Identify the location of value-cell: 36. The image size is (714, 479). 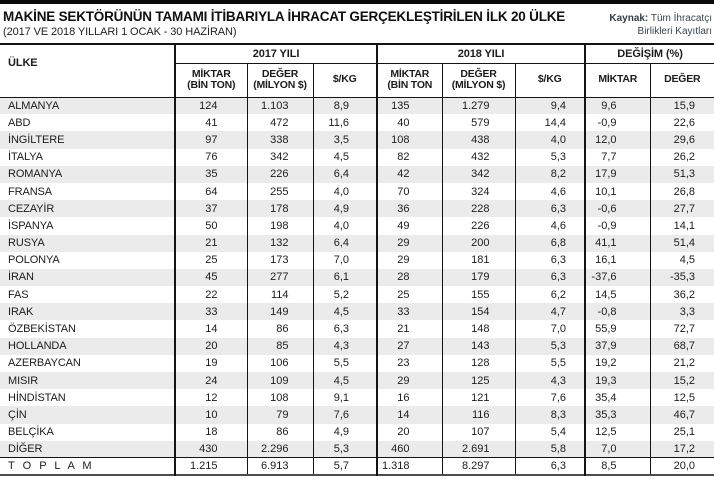
(409, 209).